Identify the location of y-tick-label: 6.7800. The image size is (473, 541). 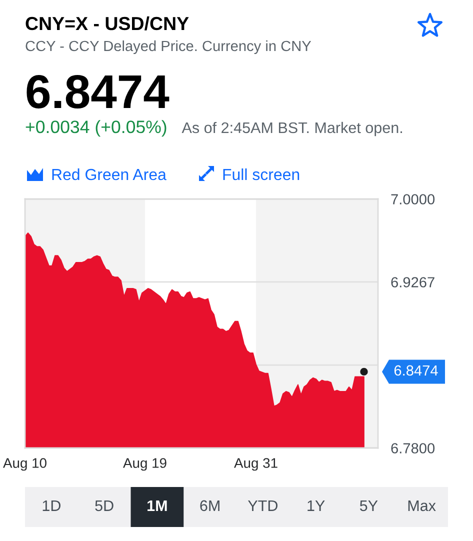
(413, 448).